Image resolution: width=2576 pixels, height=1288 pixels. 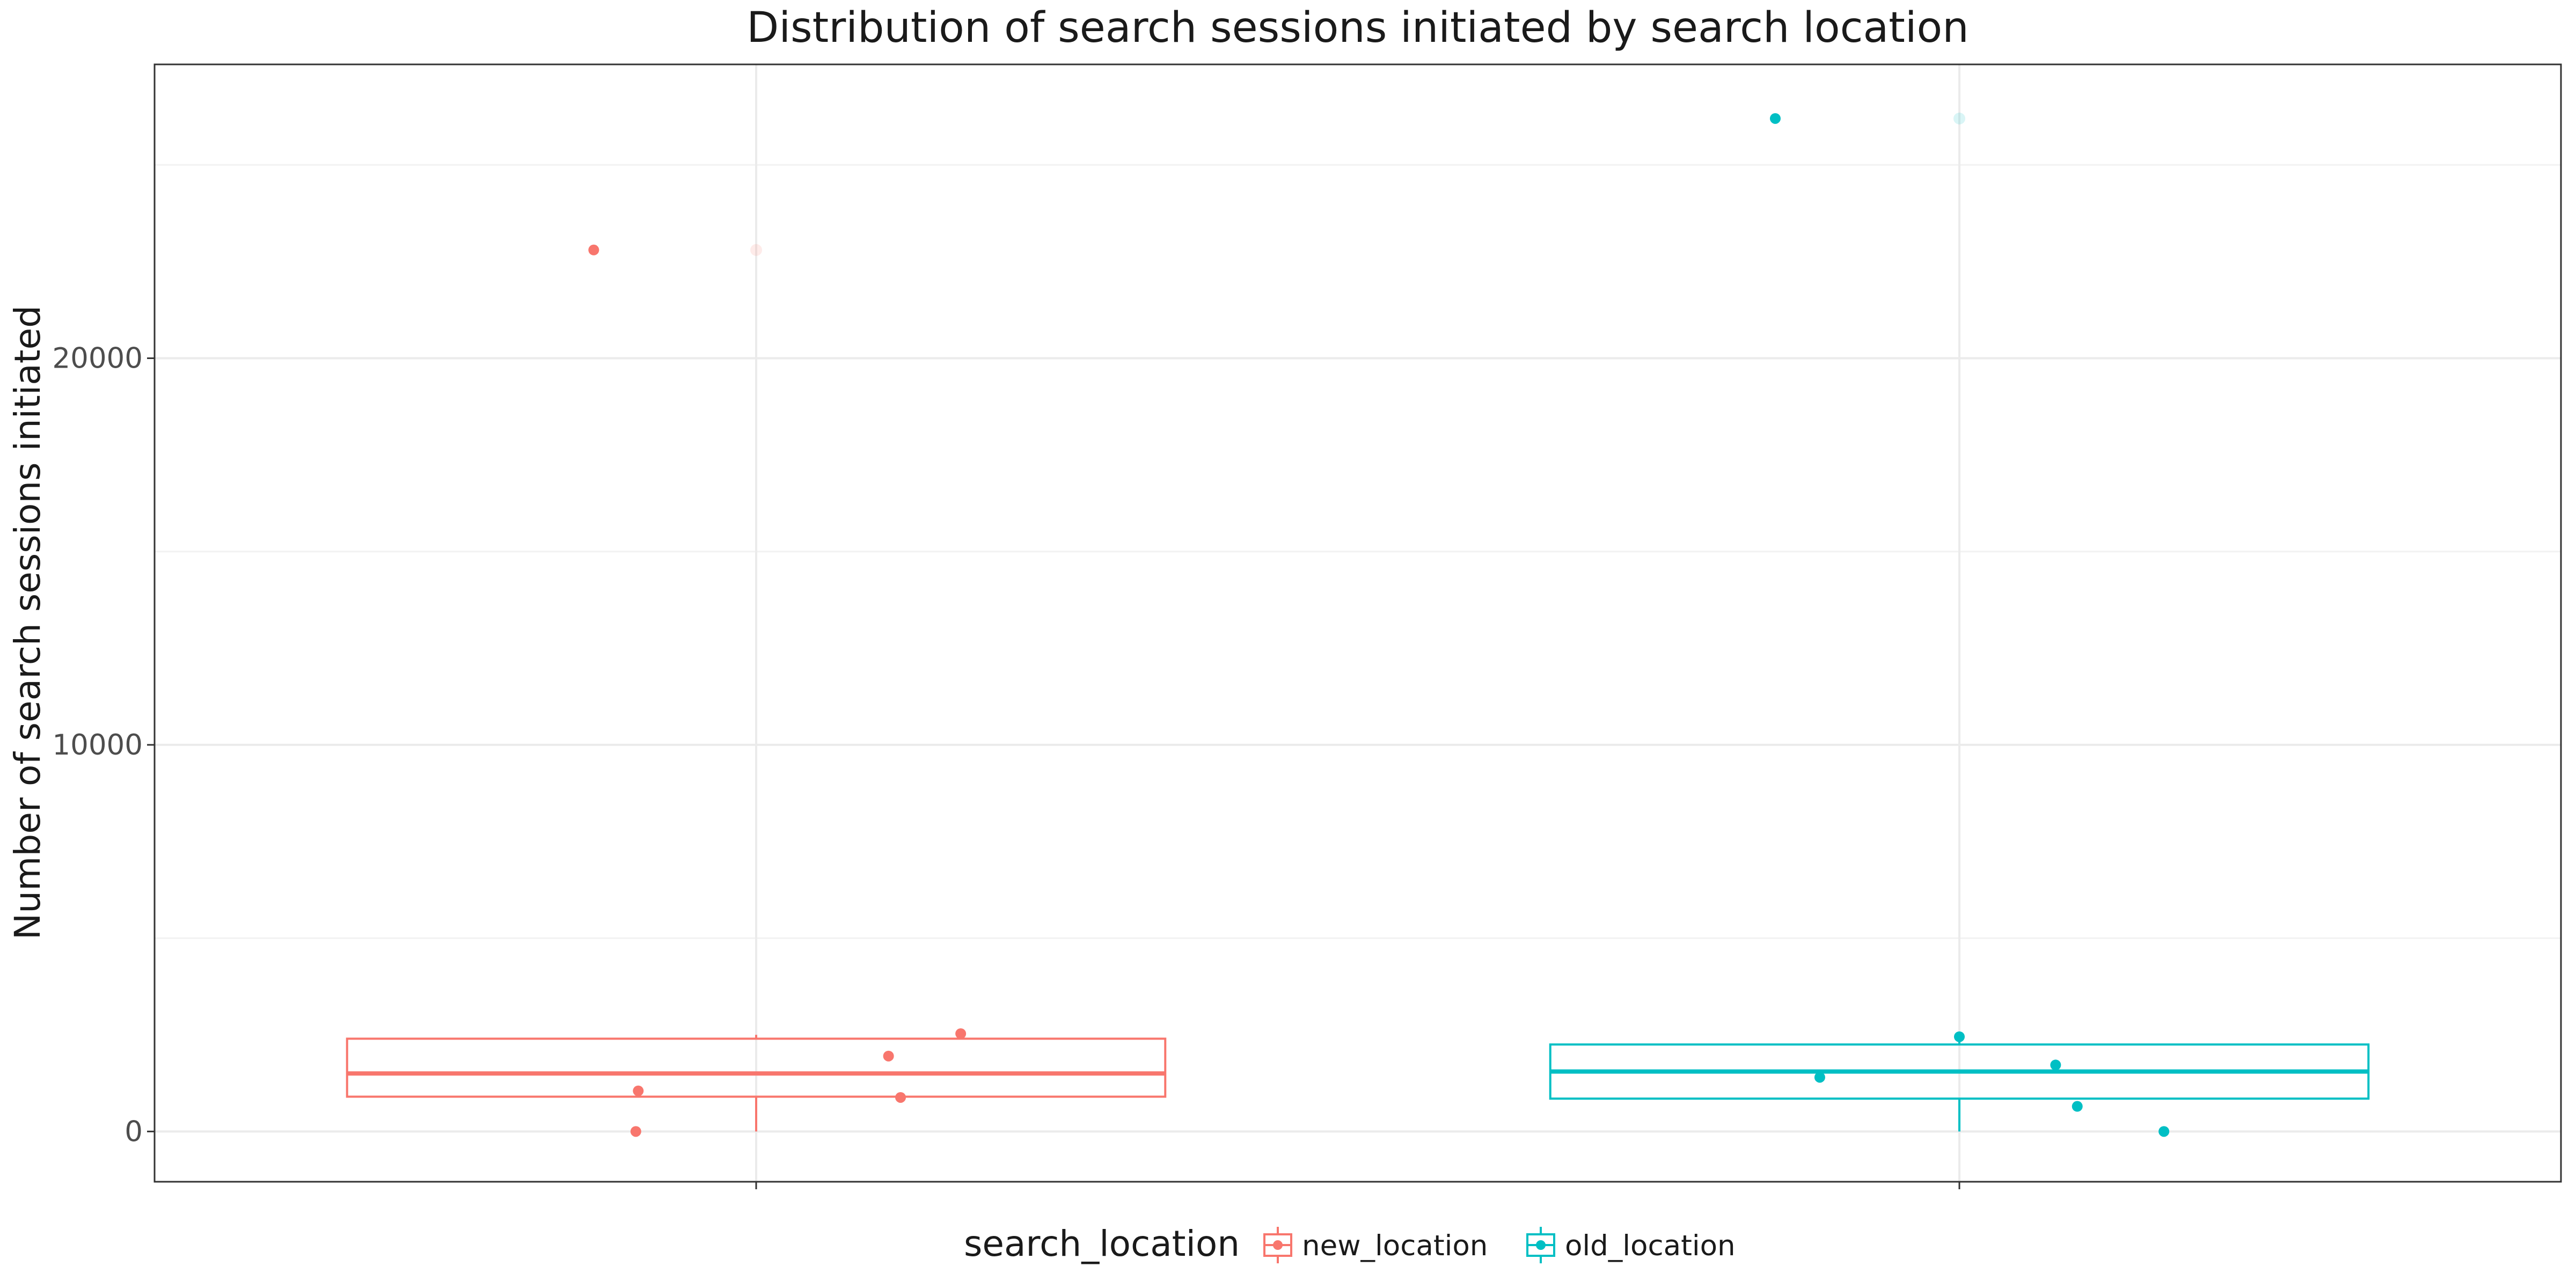 I want to click on x-axis, so click(x=1357, y=1185).